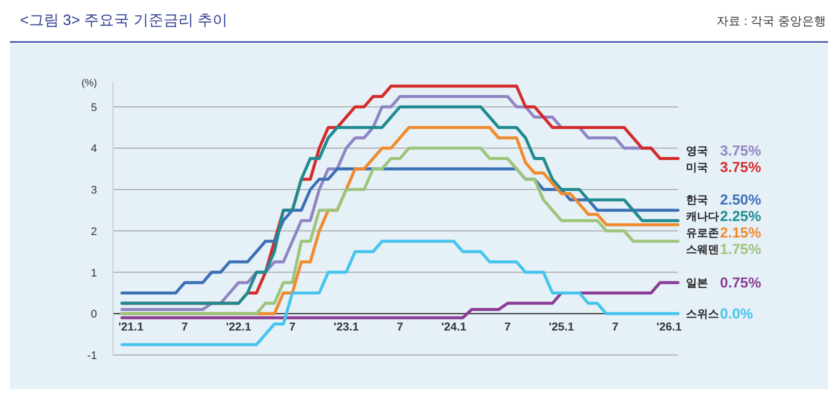 This screenshot has width=838, height=399. Describe the element at coordinates (93, 314) in the screenshot. I see `y-tick-label: 0` at that location.